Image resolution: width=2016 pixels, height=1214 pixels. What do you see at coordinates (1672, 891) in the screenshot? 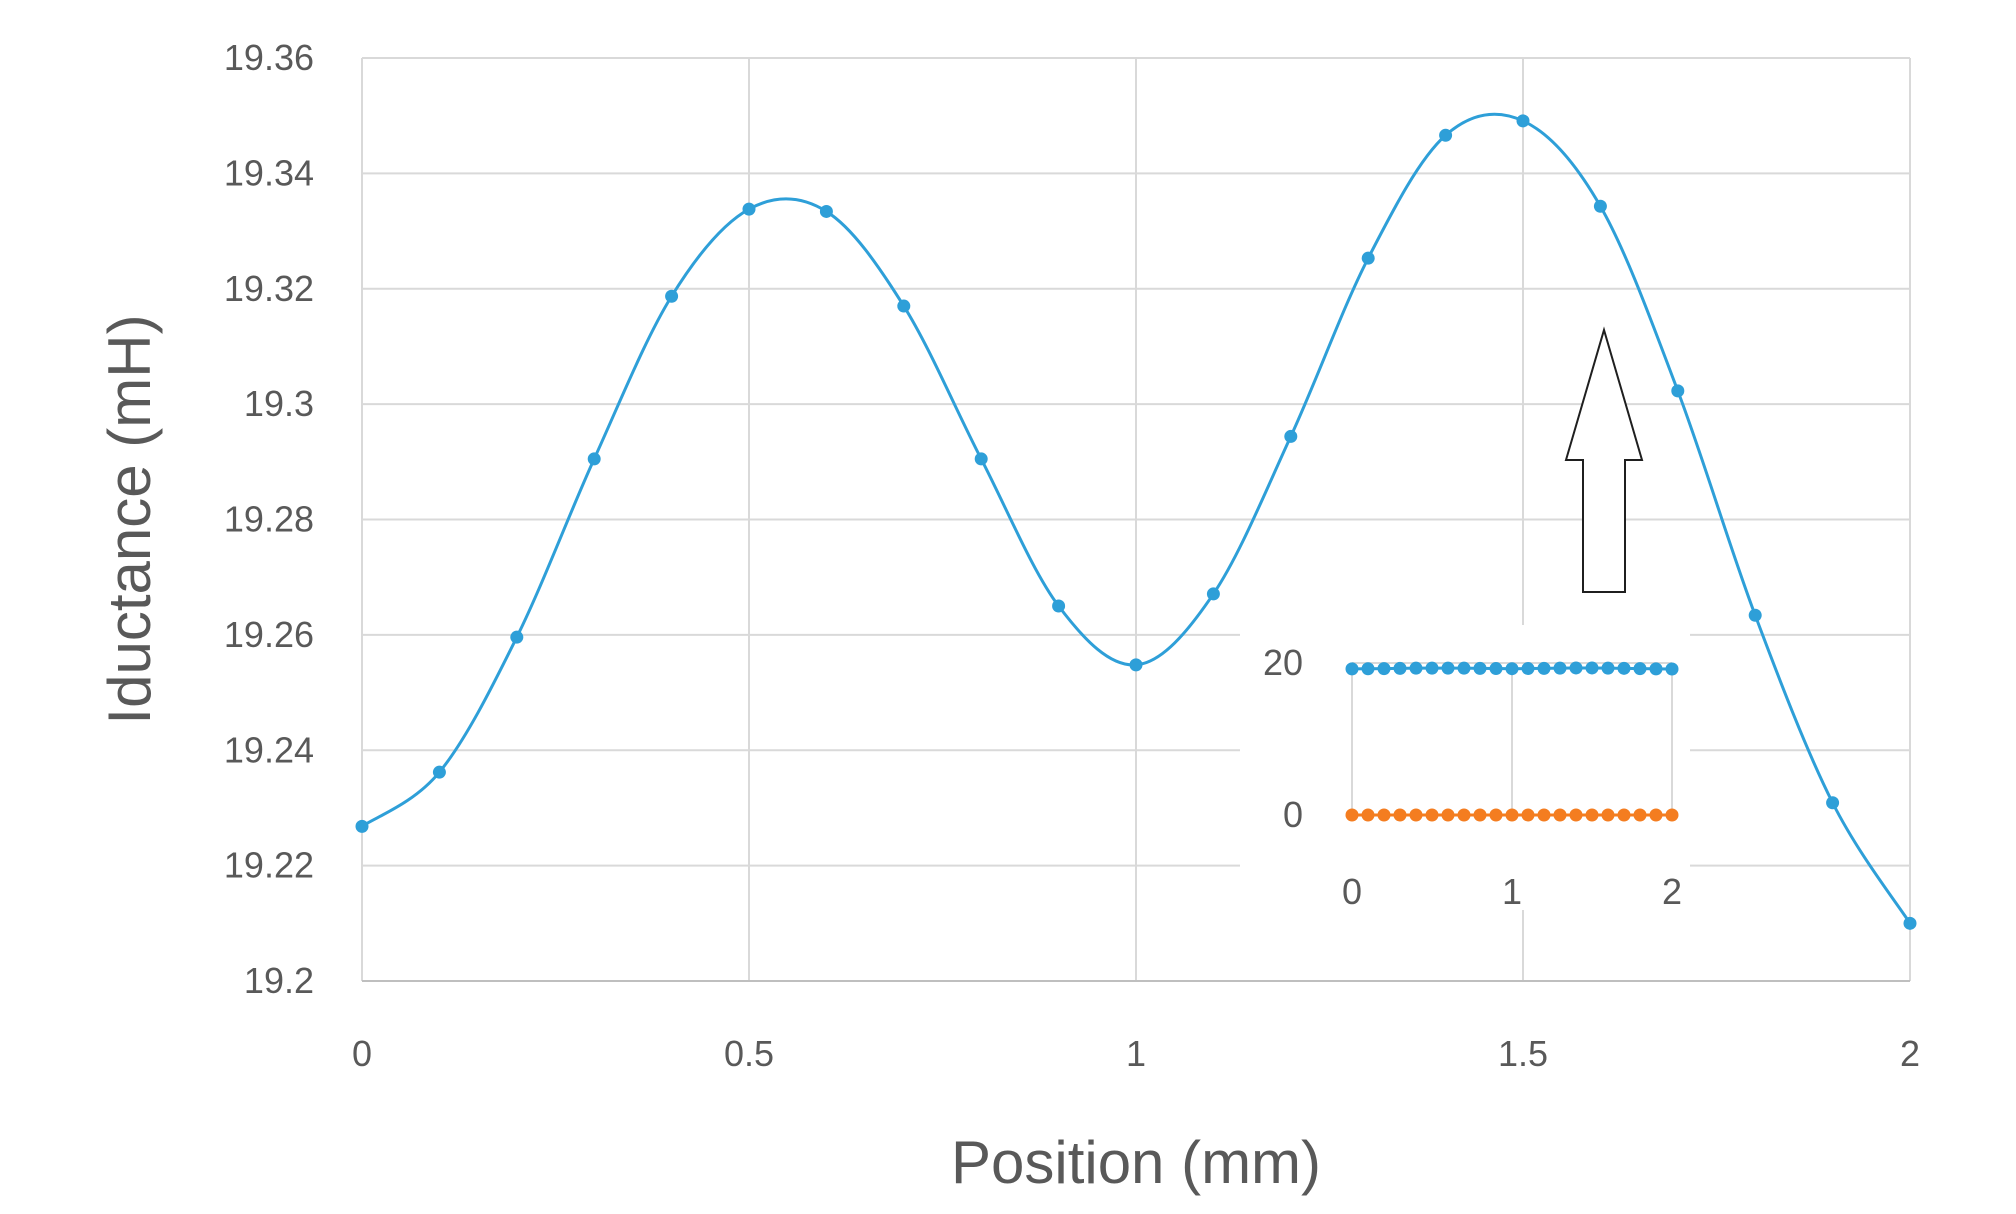
I see `inset-x-tick-label: 2` at bounding box center [1672, 891].